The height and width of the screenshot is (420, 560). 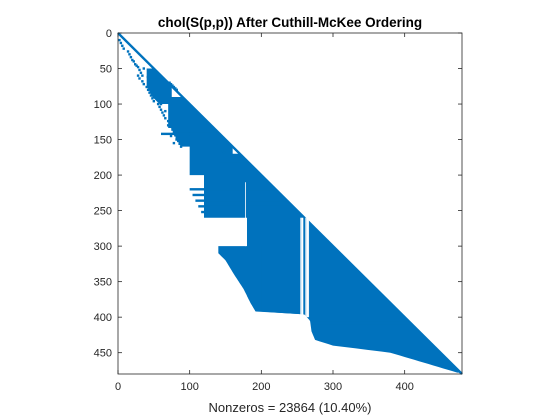 I want to click on y-tick-label: 0, so click(x=109, y=34).